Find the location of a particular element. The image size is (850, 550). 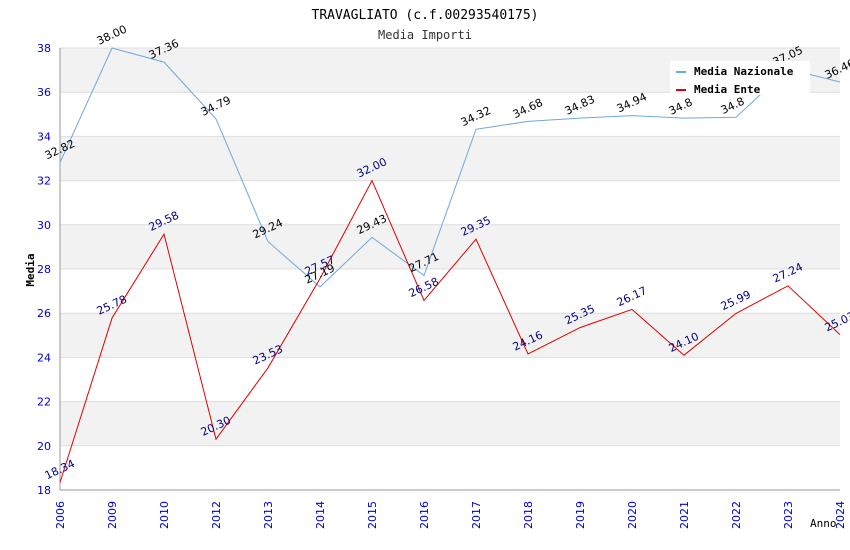

x-tick-label: 2024 is located at coordinates (840, 515).